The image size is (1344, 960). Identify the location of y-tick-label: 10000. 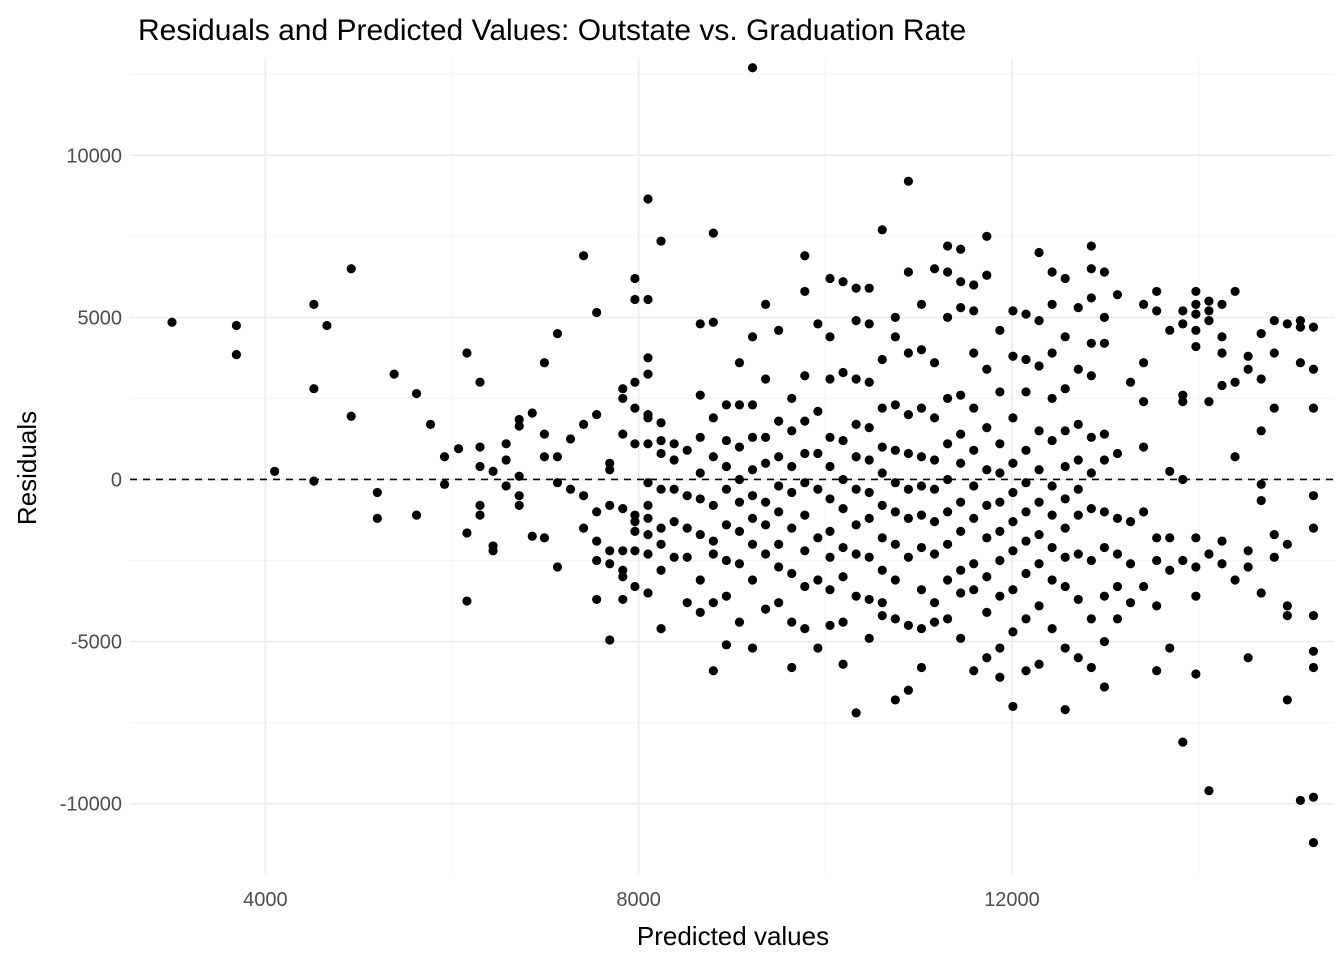
(94, 156).